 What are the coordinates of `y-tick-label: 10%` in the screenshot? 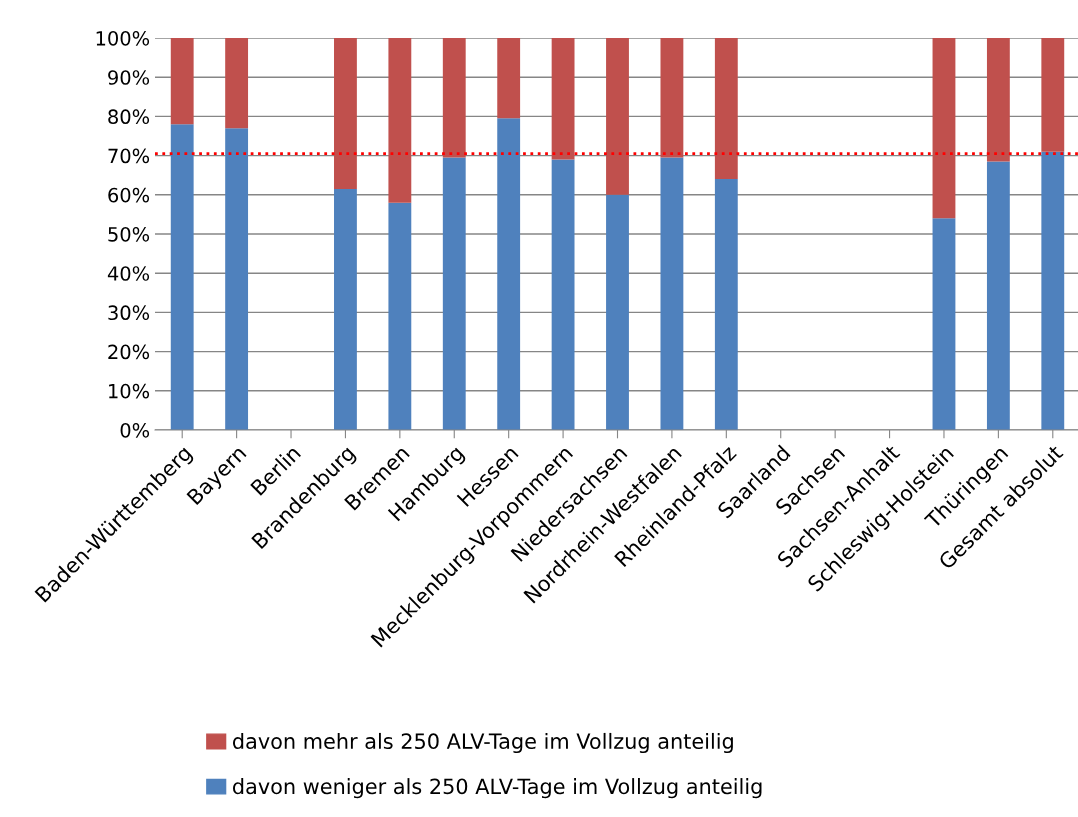 It's located at (129, 391).